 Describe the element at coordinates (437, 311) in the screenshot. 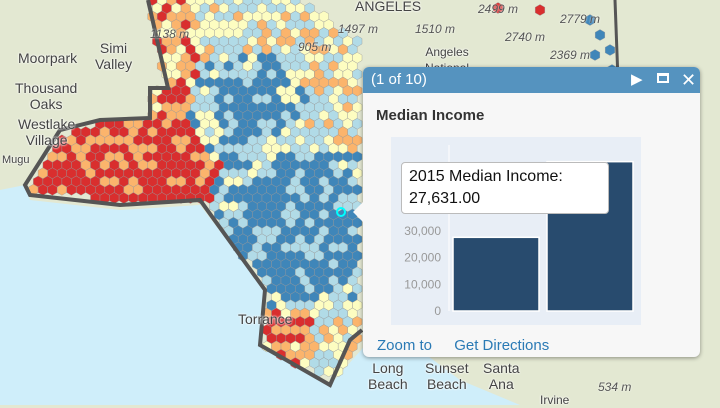

I see `y-tick-label: 0` at that location.